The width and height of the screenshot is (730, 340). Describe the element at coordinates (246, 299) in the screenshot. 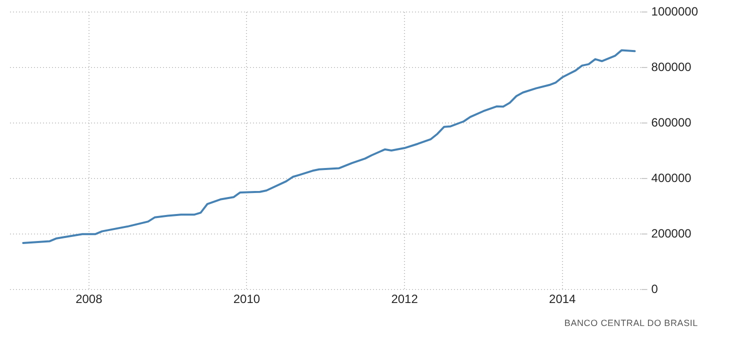

I see `x-tick-label: 2010` at that location.